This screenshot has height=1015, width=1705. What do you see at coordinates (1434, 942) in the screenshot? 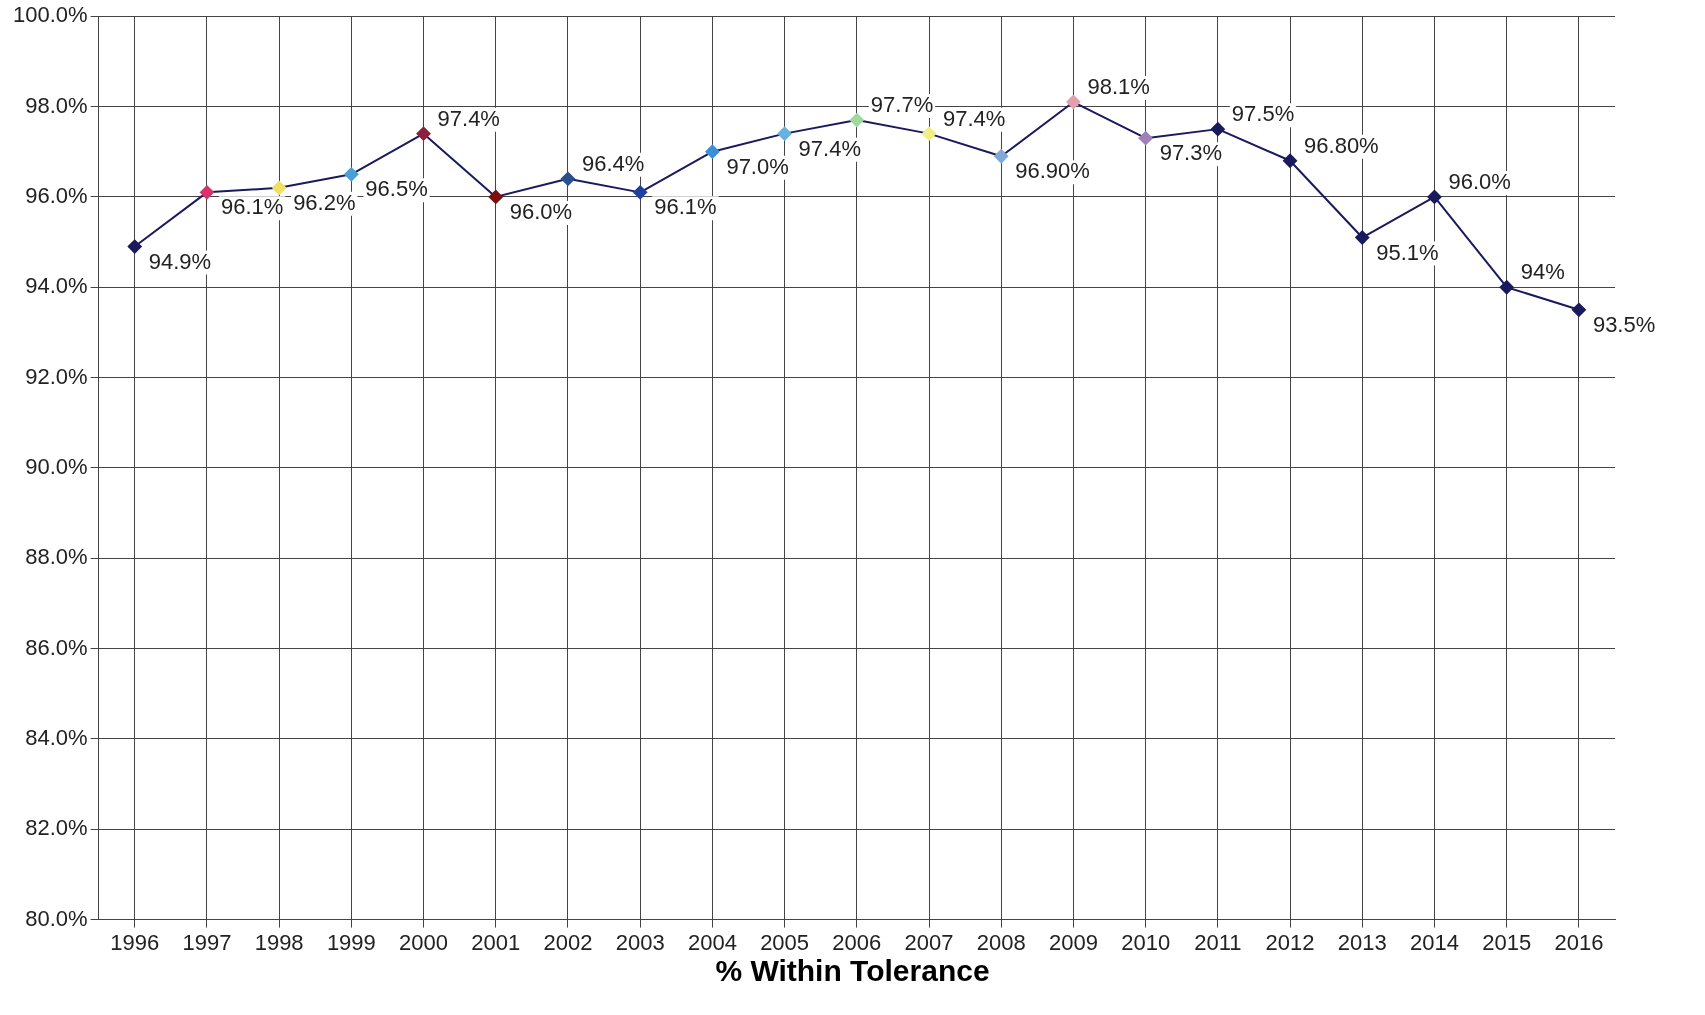
I see `x-tick-label: 2014` at bounding box center [1434, 942].